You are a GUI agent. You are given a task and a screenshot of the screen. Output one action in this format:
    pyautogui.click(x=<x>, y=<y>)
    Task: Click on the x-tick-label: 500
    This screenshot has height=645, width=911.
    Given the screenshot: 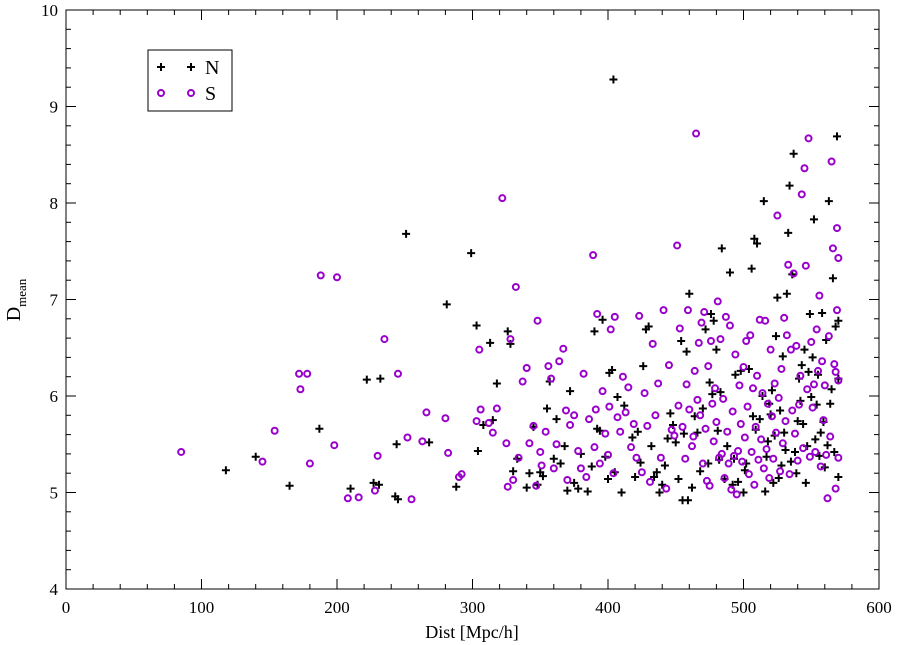 What is the action you would take?
    pyautogui.click(x=744, y=607)
    